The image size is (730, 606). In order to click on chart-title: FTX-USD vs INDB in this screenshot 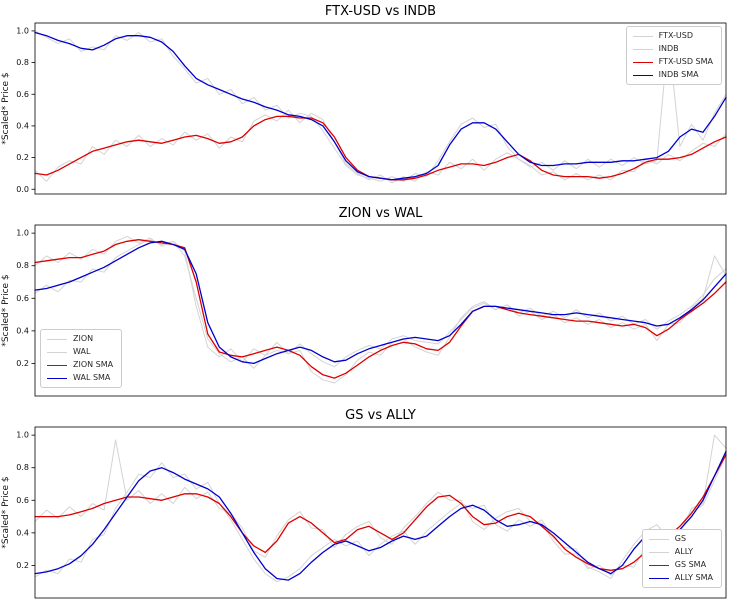, I will do `click(380, 11)`.